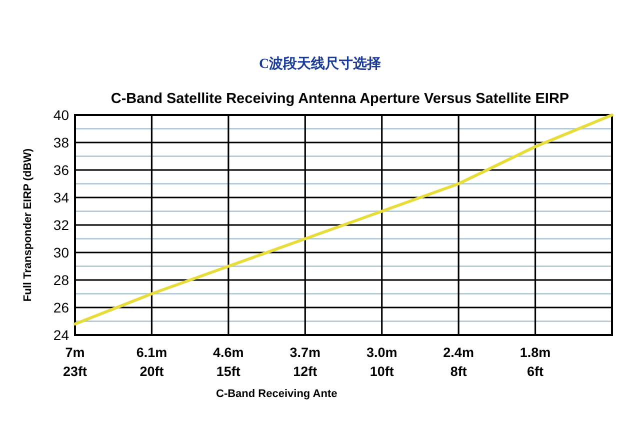 This screenshot has width=640, height=432. Describe the element at coordinates (28, 225) in the screenshot. I see `y-axis-title: Full Transponder EIRP (dBW)` at that location.